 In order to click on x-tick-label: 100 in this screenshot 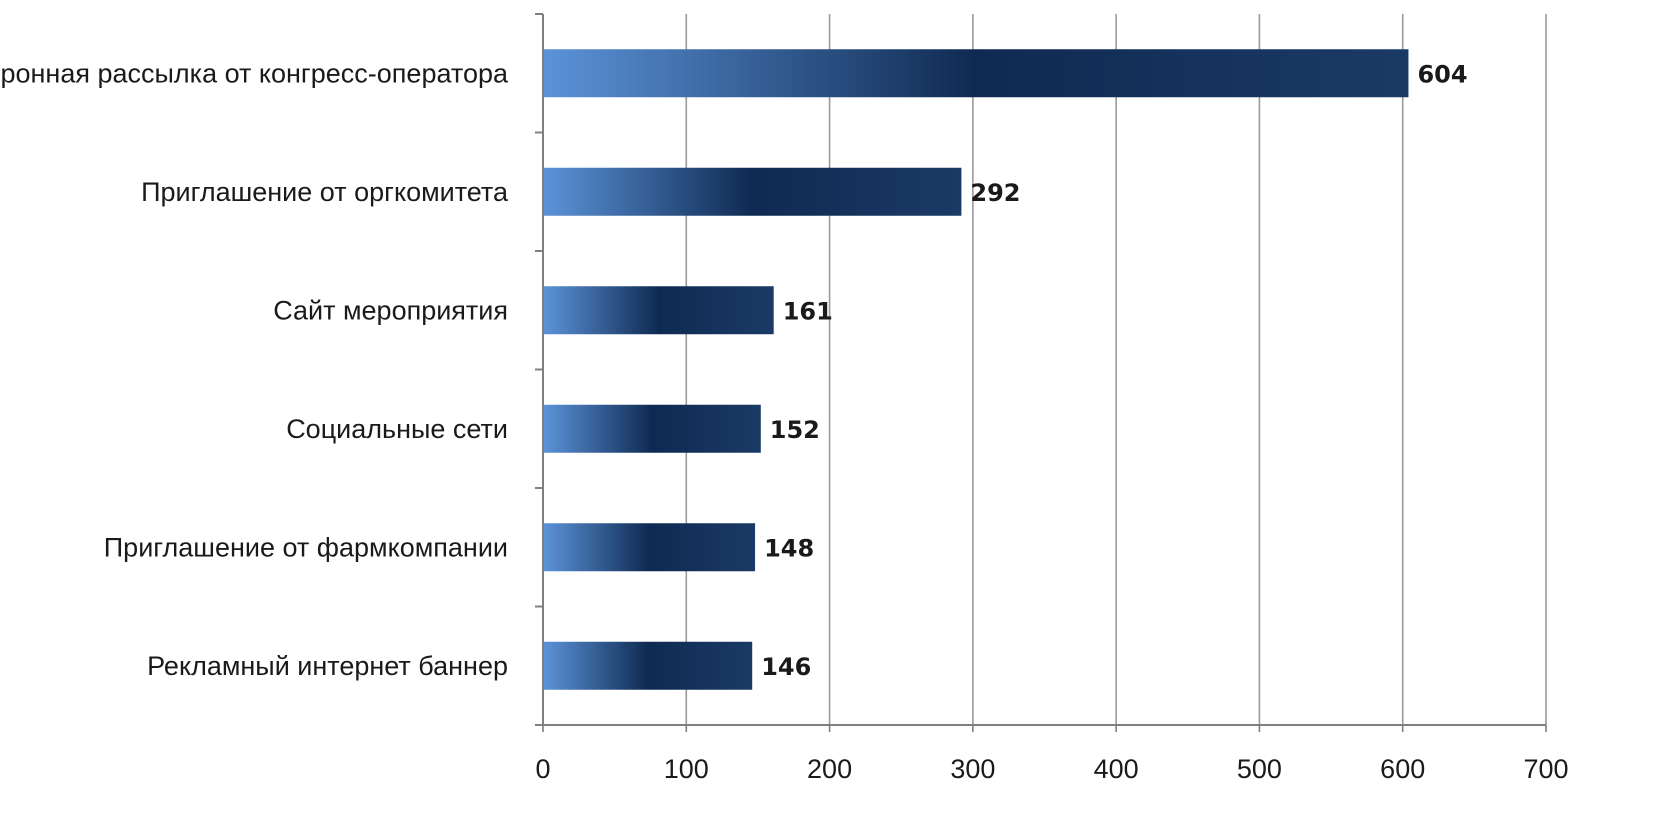, I will do `click(686, 769)`.